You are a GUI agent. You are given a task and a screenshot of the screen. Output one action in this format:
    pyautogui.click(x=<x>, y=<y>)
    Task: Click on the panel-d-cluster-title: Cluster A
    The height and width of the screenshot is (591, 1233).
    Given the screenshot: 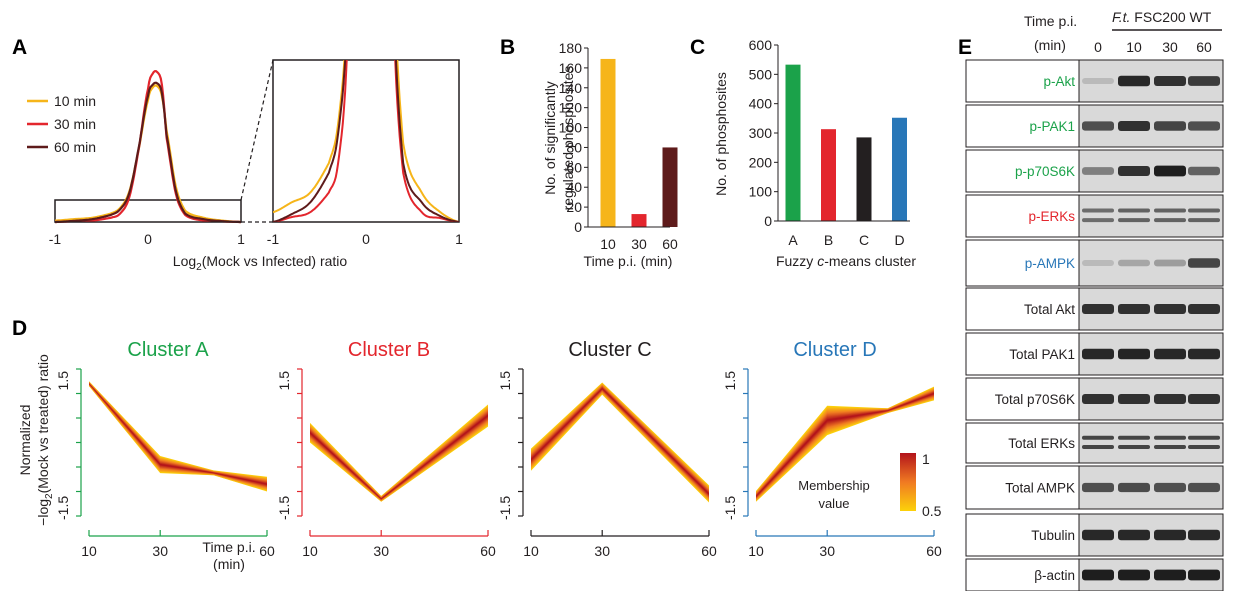 What is the action you would take?
    pyautogui.click(x=168, y=350)
    